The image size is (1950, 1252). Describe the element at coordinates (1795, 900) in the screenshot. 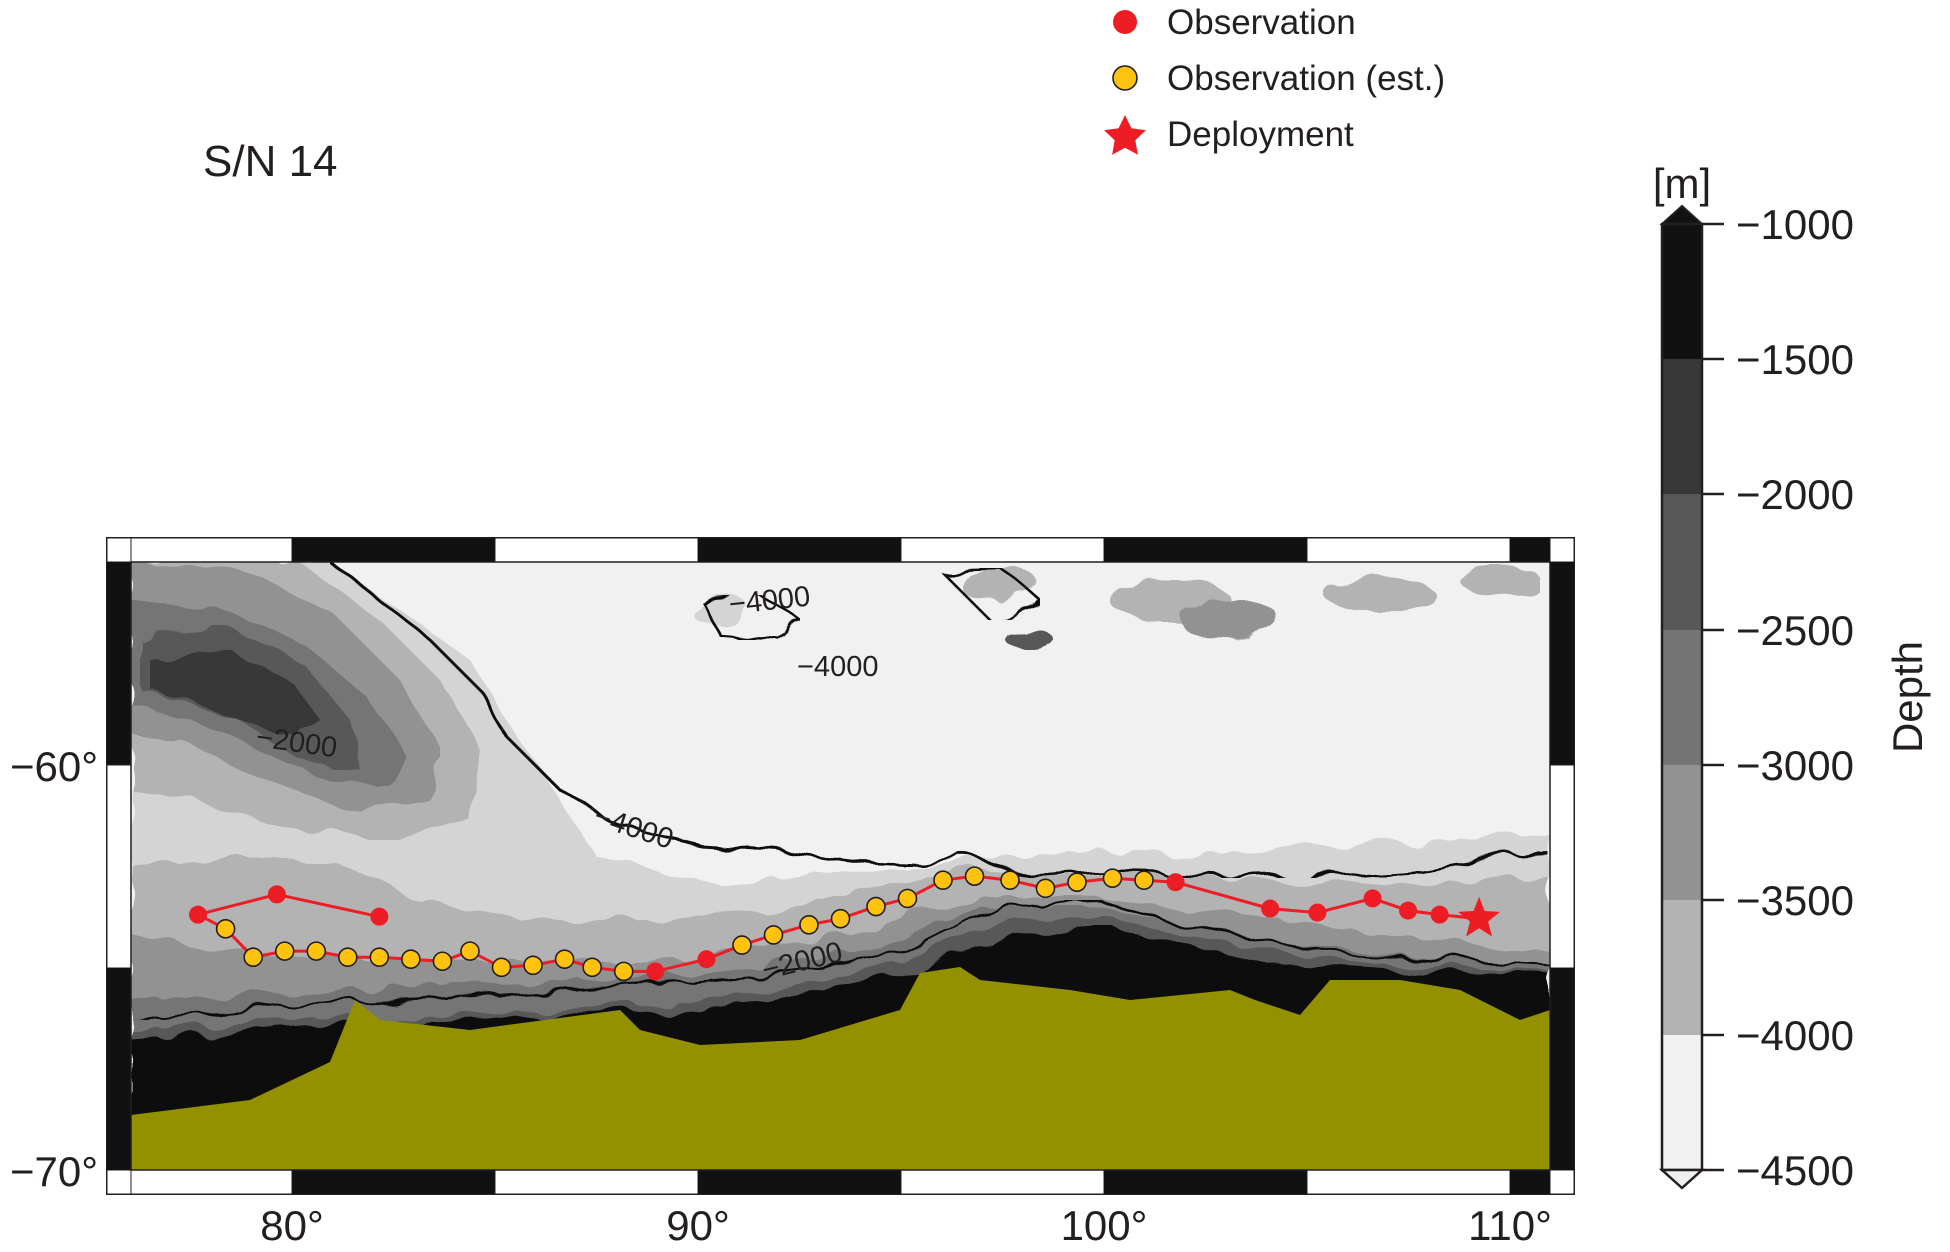

I see `colorbar-tick-label: −3500` at that location.